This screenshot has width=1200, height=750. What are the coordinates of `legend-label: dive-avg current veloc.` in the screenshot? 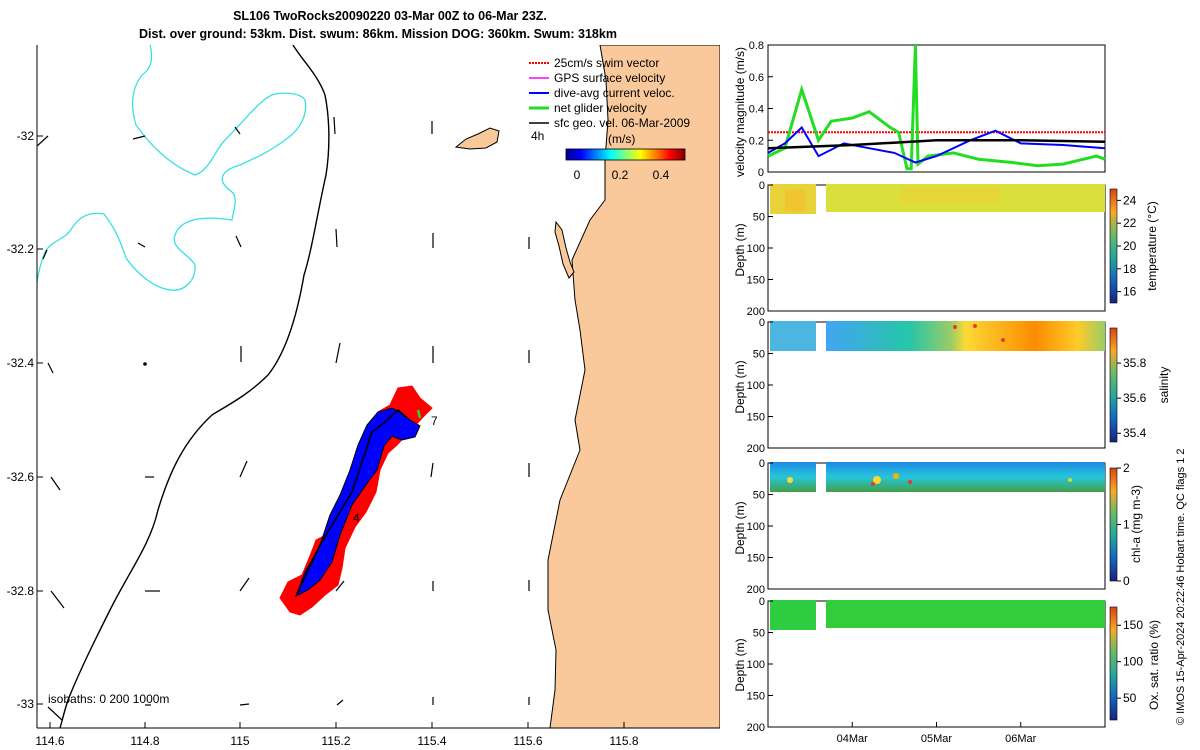 It's located at (614, 93).